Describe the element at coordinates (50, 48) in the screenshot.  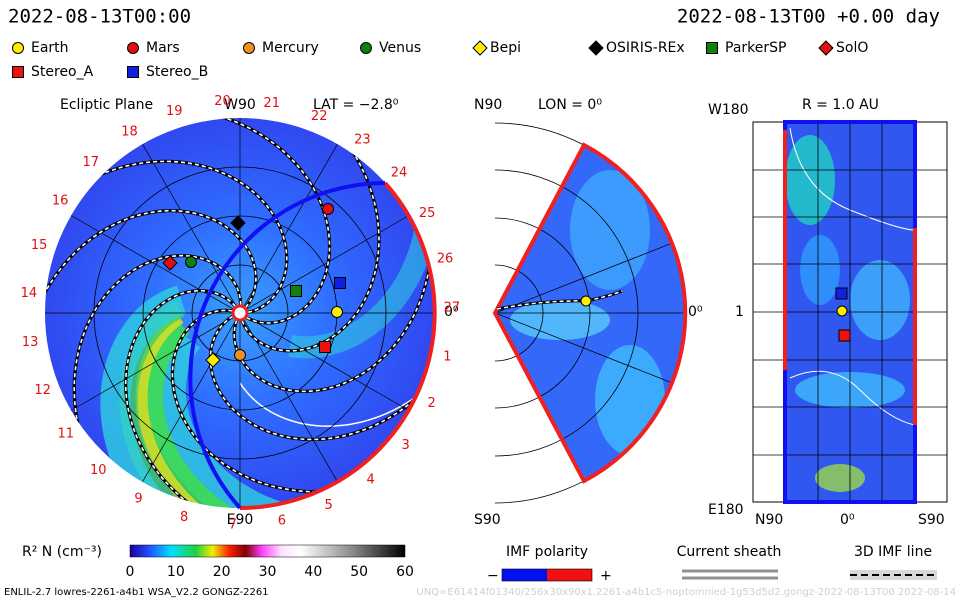
I see `legend-label: Earth` at that location.